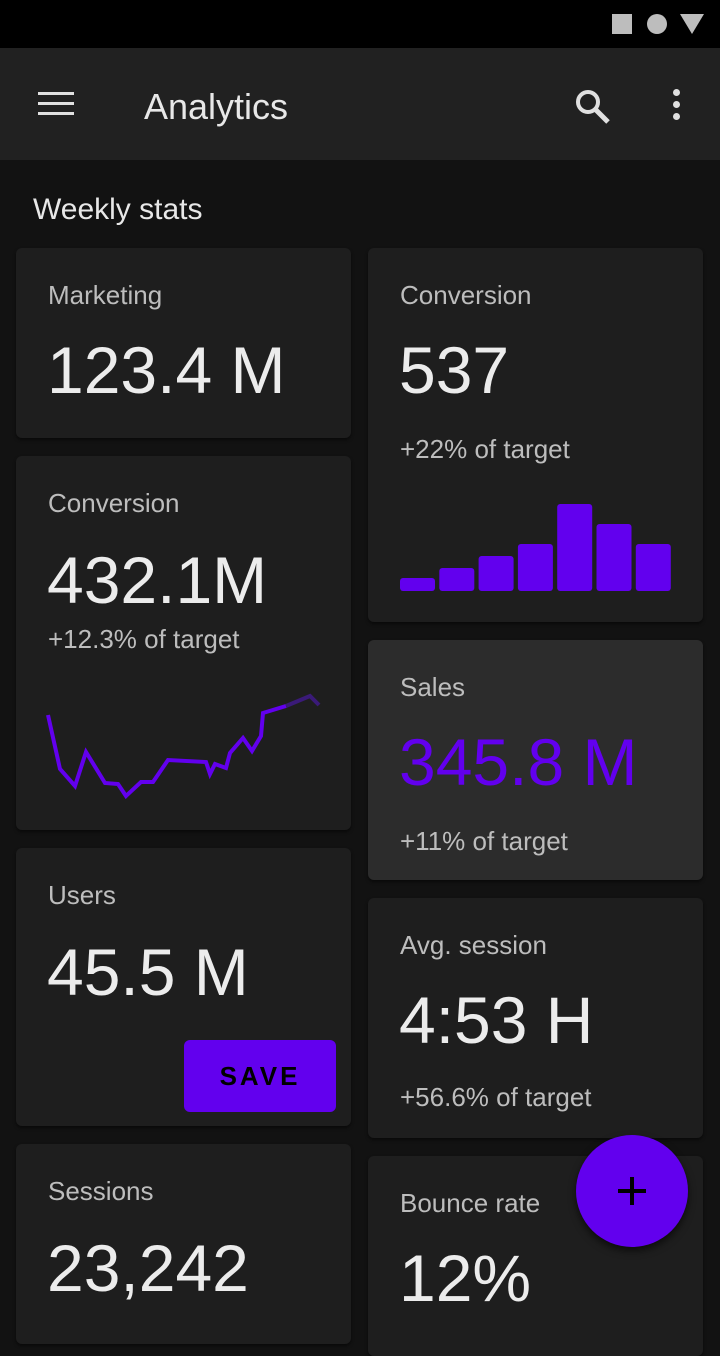 Image resolution: width=720 pixels, height=1356 pixels. What do you see at coordinates (56, 105) in the screenshot?
I see `menu-icon` at bounding box center [56, 105].